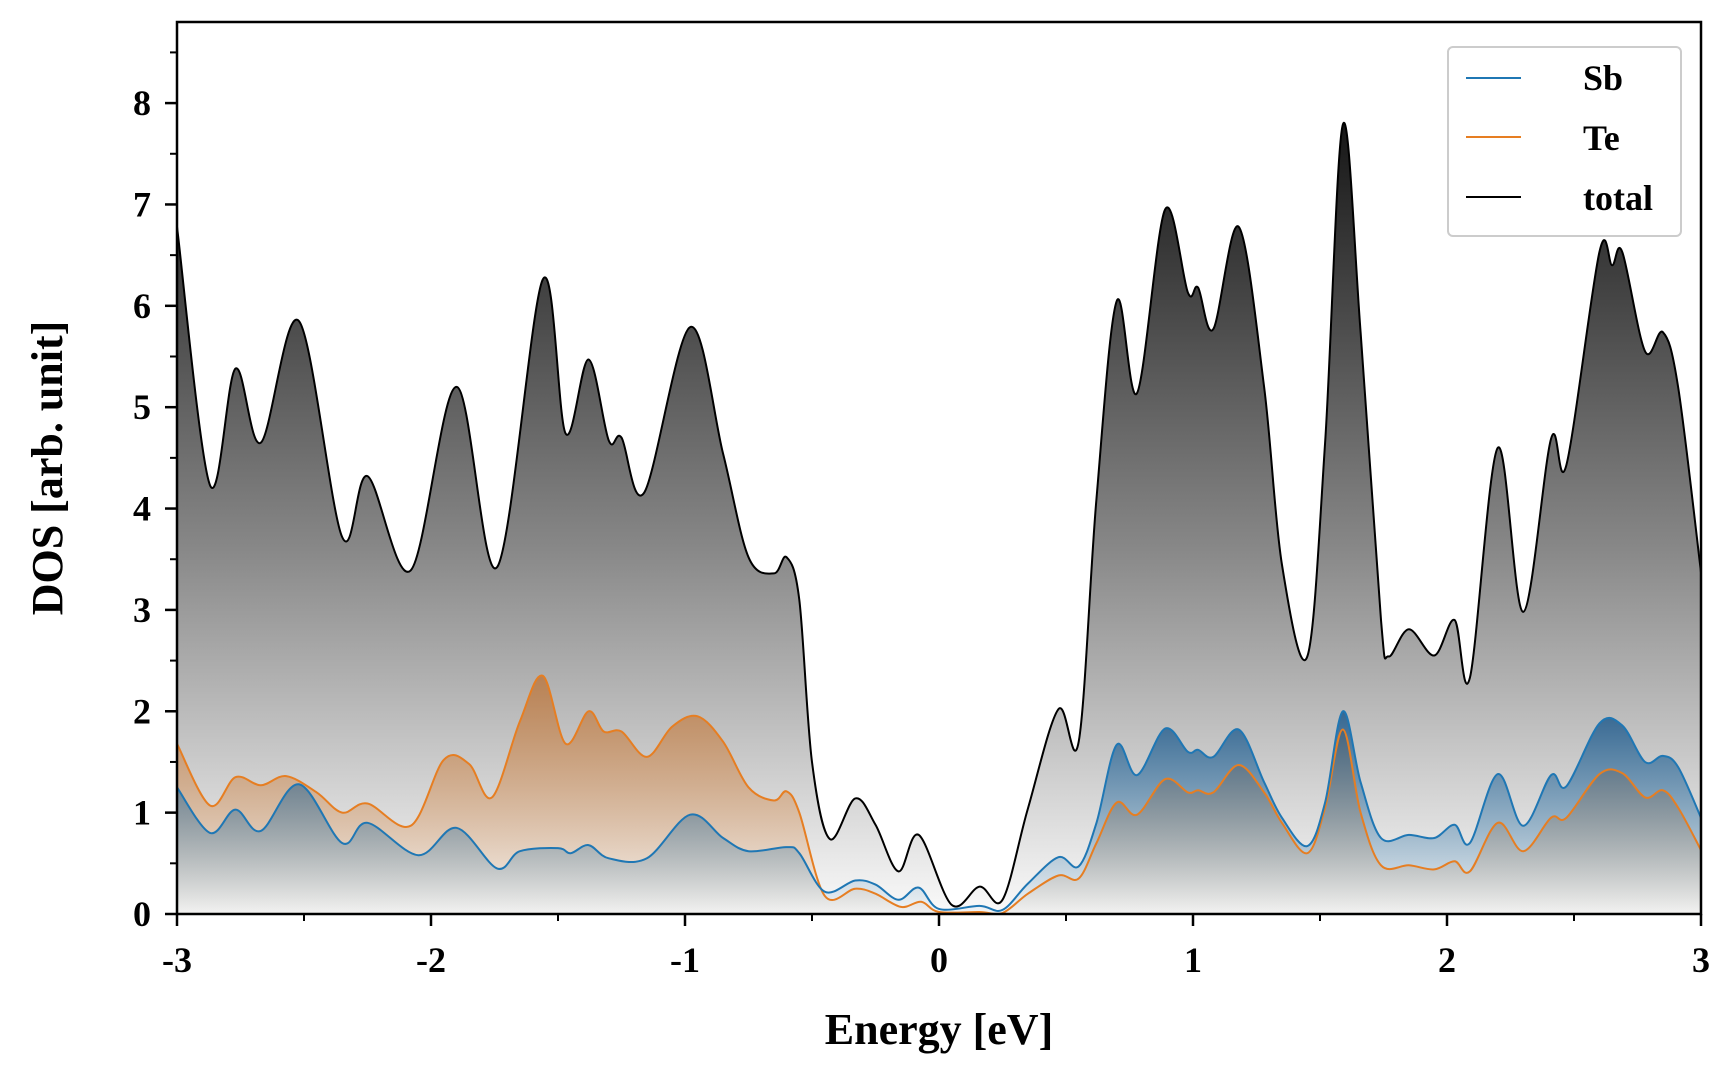 This screenshot has width=1728, height=1085. I want to click on y-axis-label: DOS [arb. unit], so click(47, 468).